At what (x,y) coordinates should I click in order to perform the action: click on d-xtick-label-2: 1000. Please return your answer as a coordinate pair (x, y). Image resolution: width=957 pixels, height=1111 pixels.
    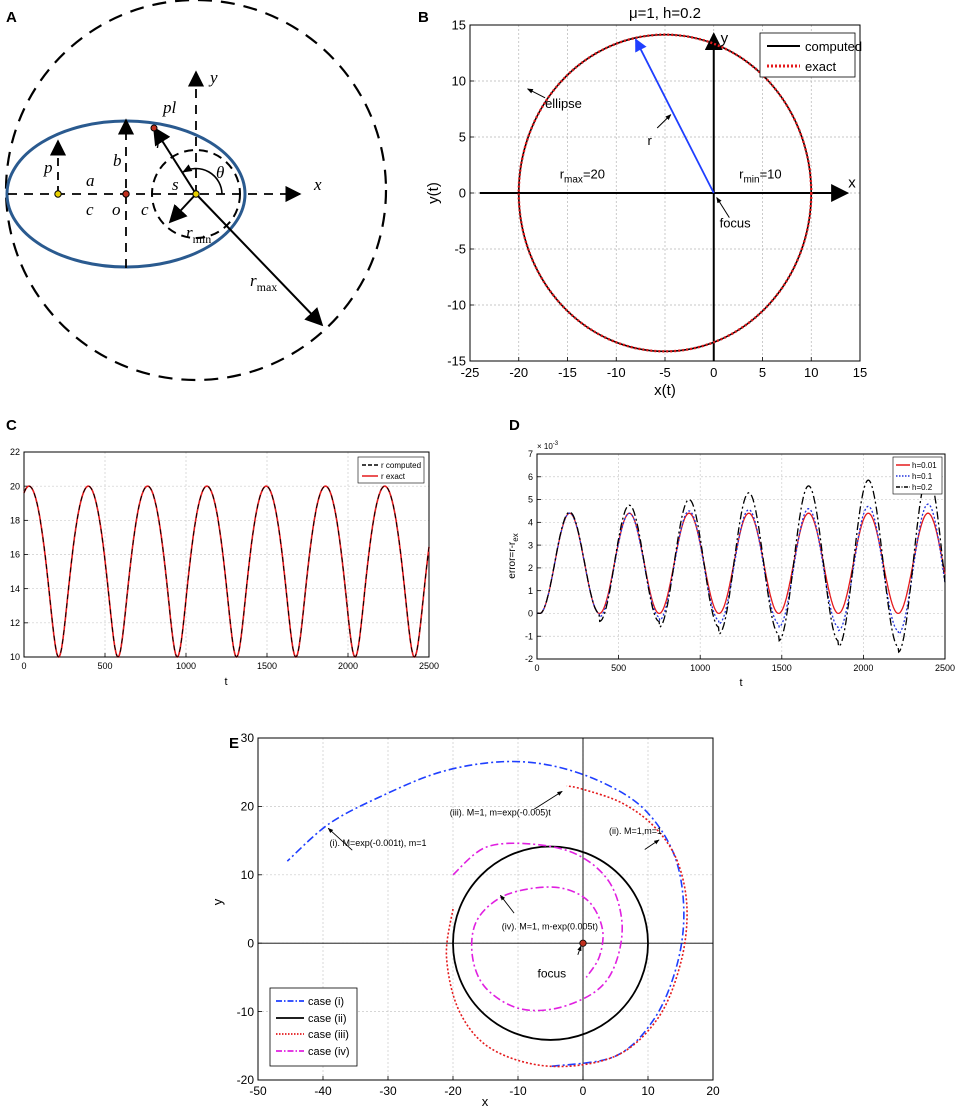
    Looking at the image, I should click on (700, 668).